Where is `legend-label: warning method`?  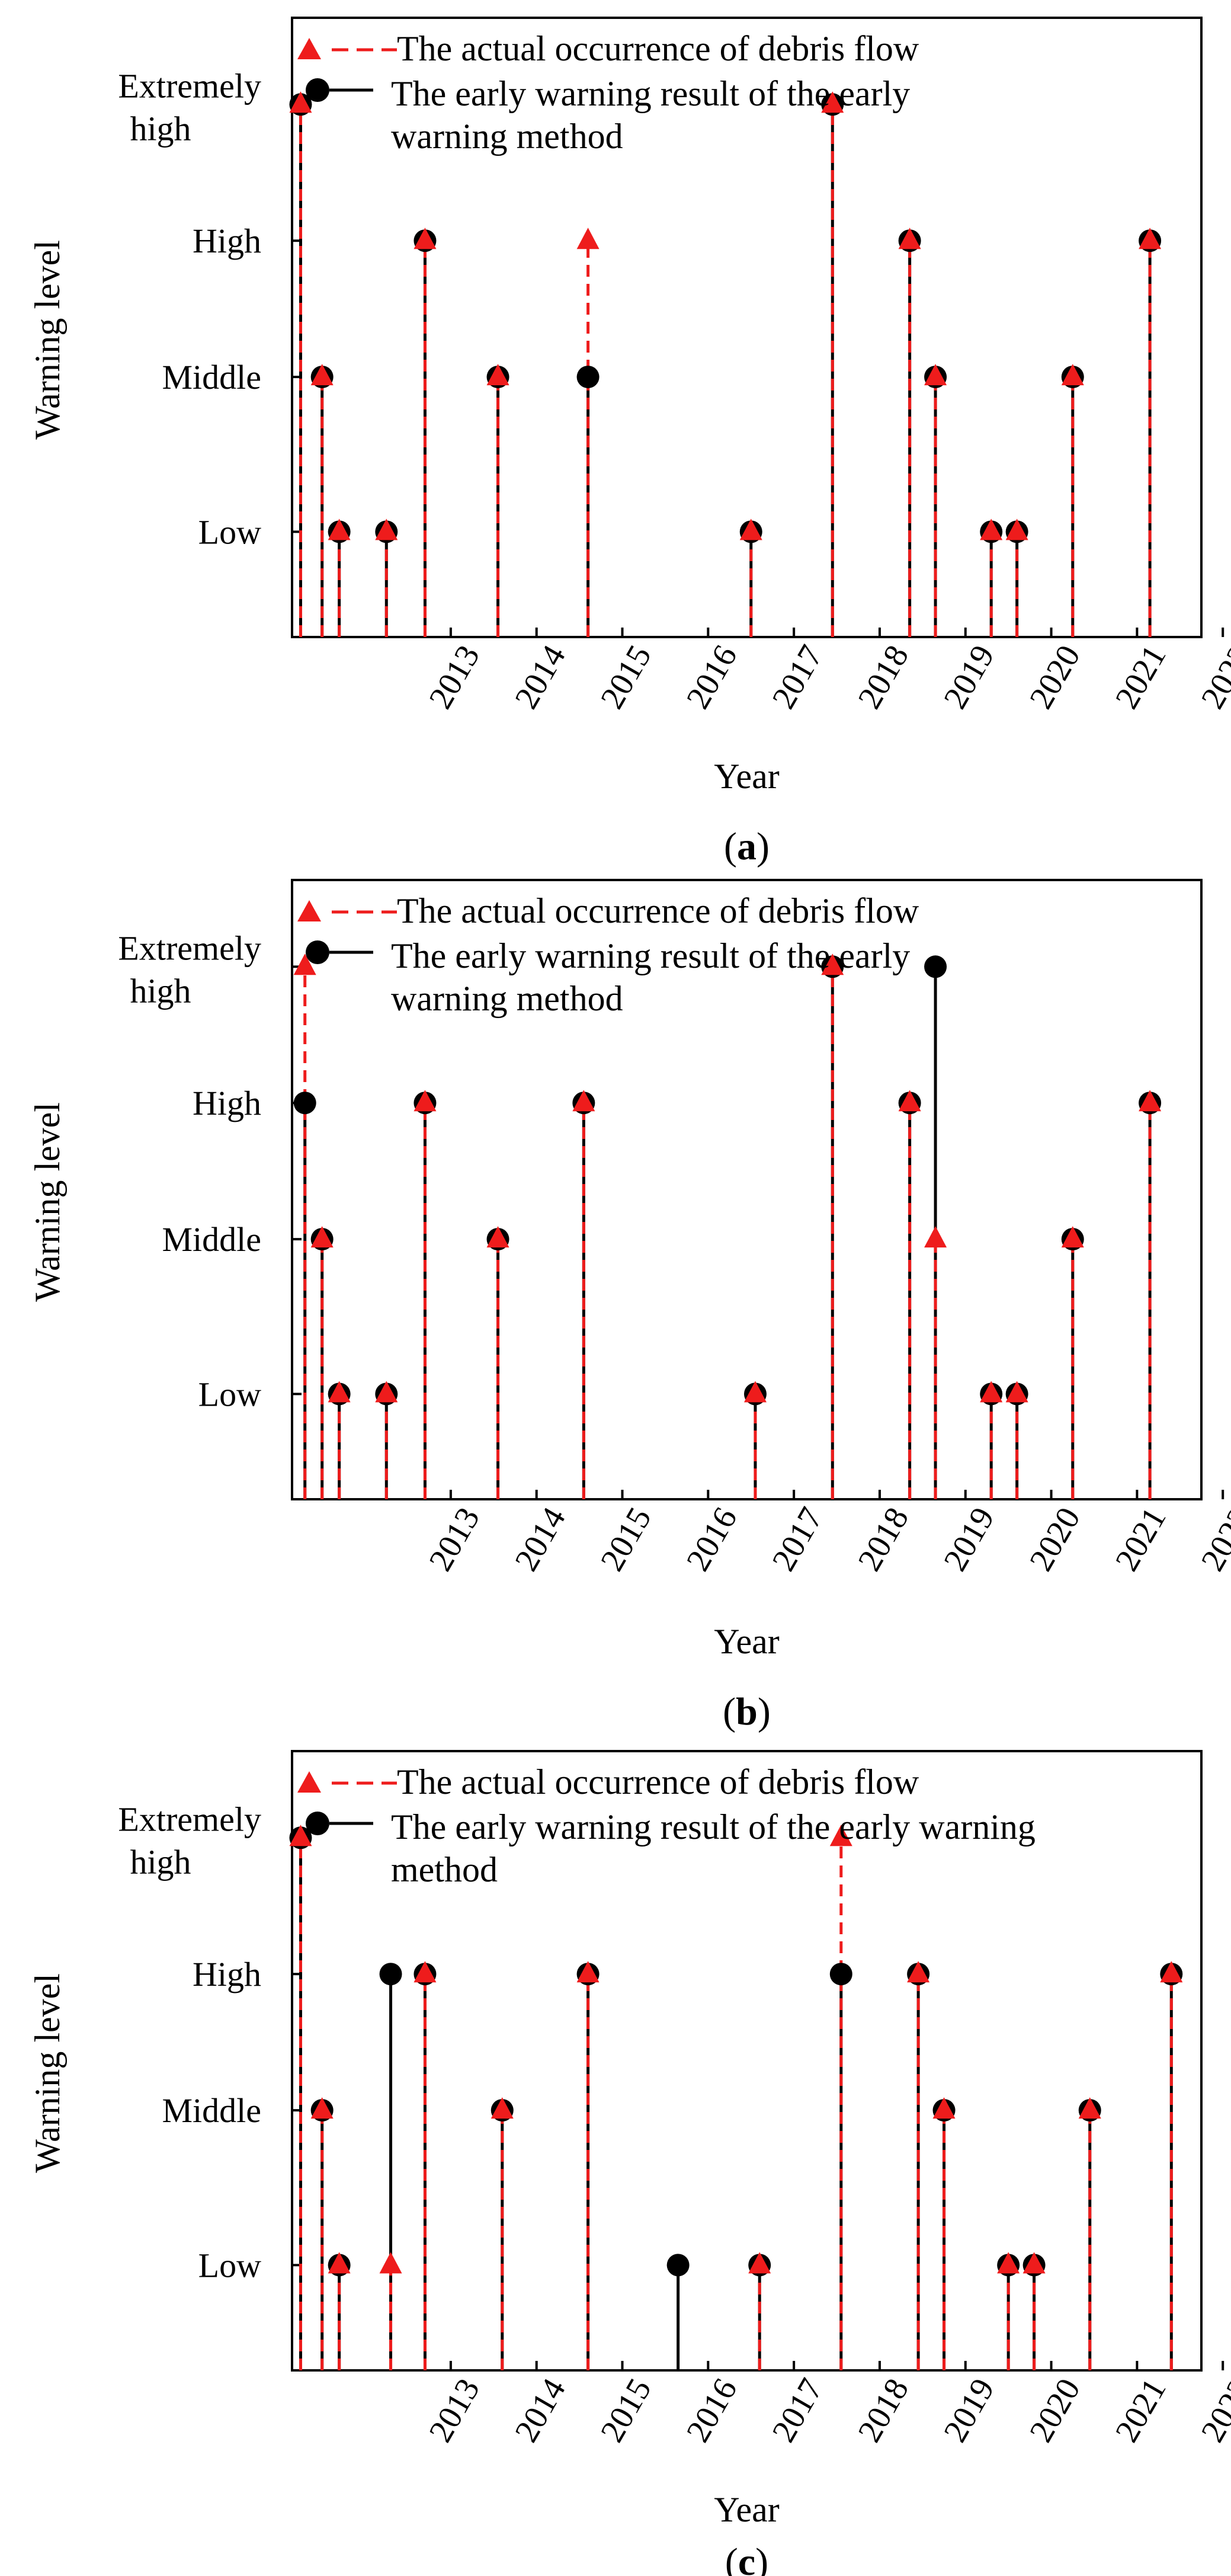 legend-label: warning method is located at coordinates (507, 998).